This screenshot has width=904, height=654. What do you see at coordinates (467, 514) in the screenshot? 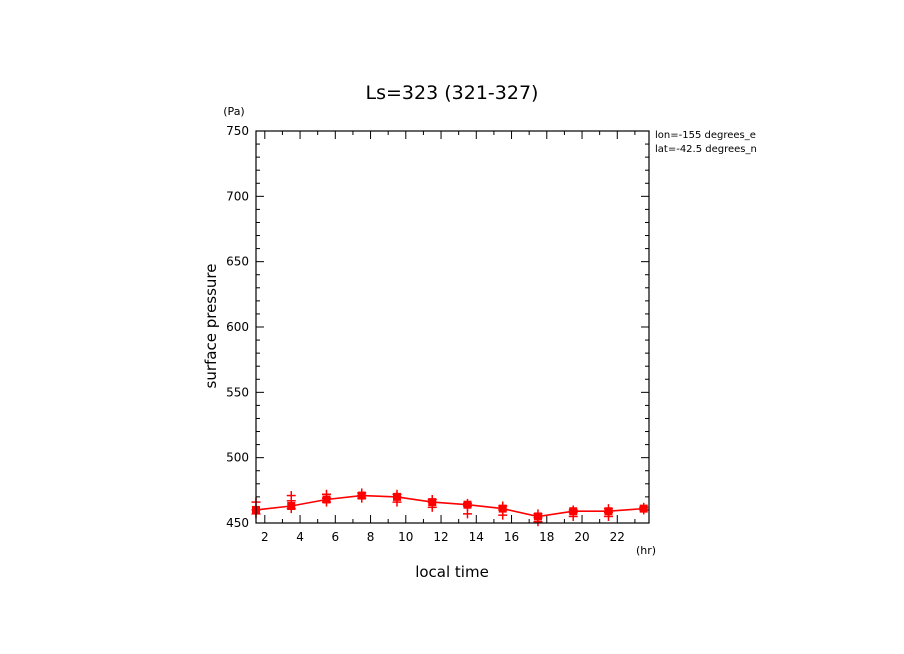
I see `sample-plus-marker` at bounding box center [467, 514].